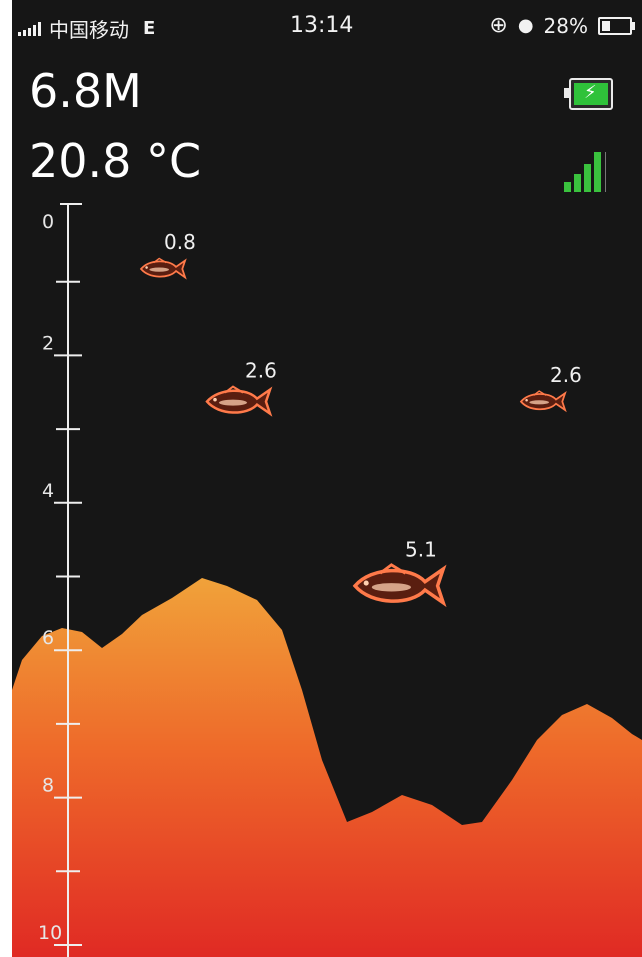 This screenshot has height=957, width=642. Describe the element at coordinates (180, 242) in the screenshot. I see `fish-depth-label: 0.8` at that location.